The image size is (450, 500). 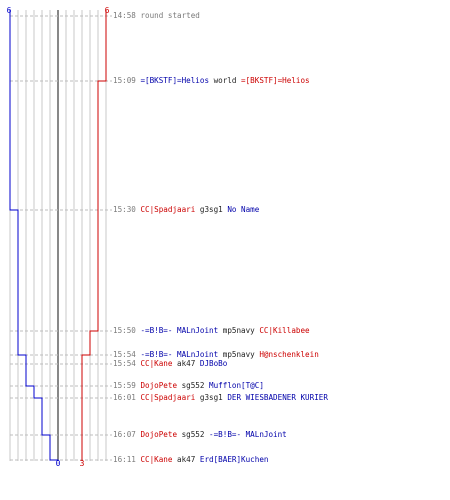 What do you see at coordinates (234, 459) in the screenshot?
I see `event-player: Erd[BAER]Kuchen` at bounding box center [234, 459].